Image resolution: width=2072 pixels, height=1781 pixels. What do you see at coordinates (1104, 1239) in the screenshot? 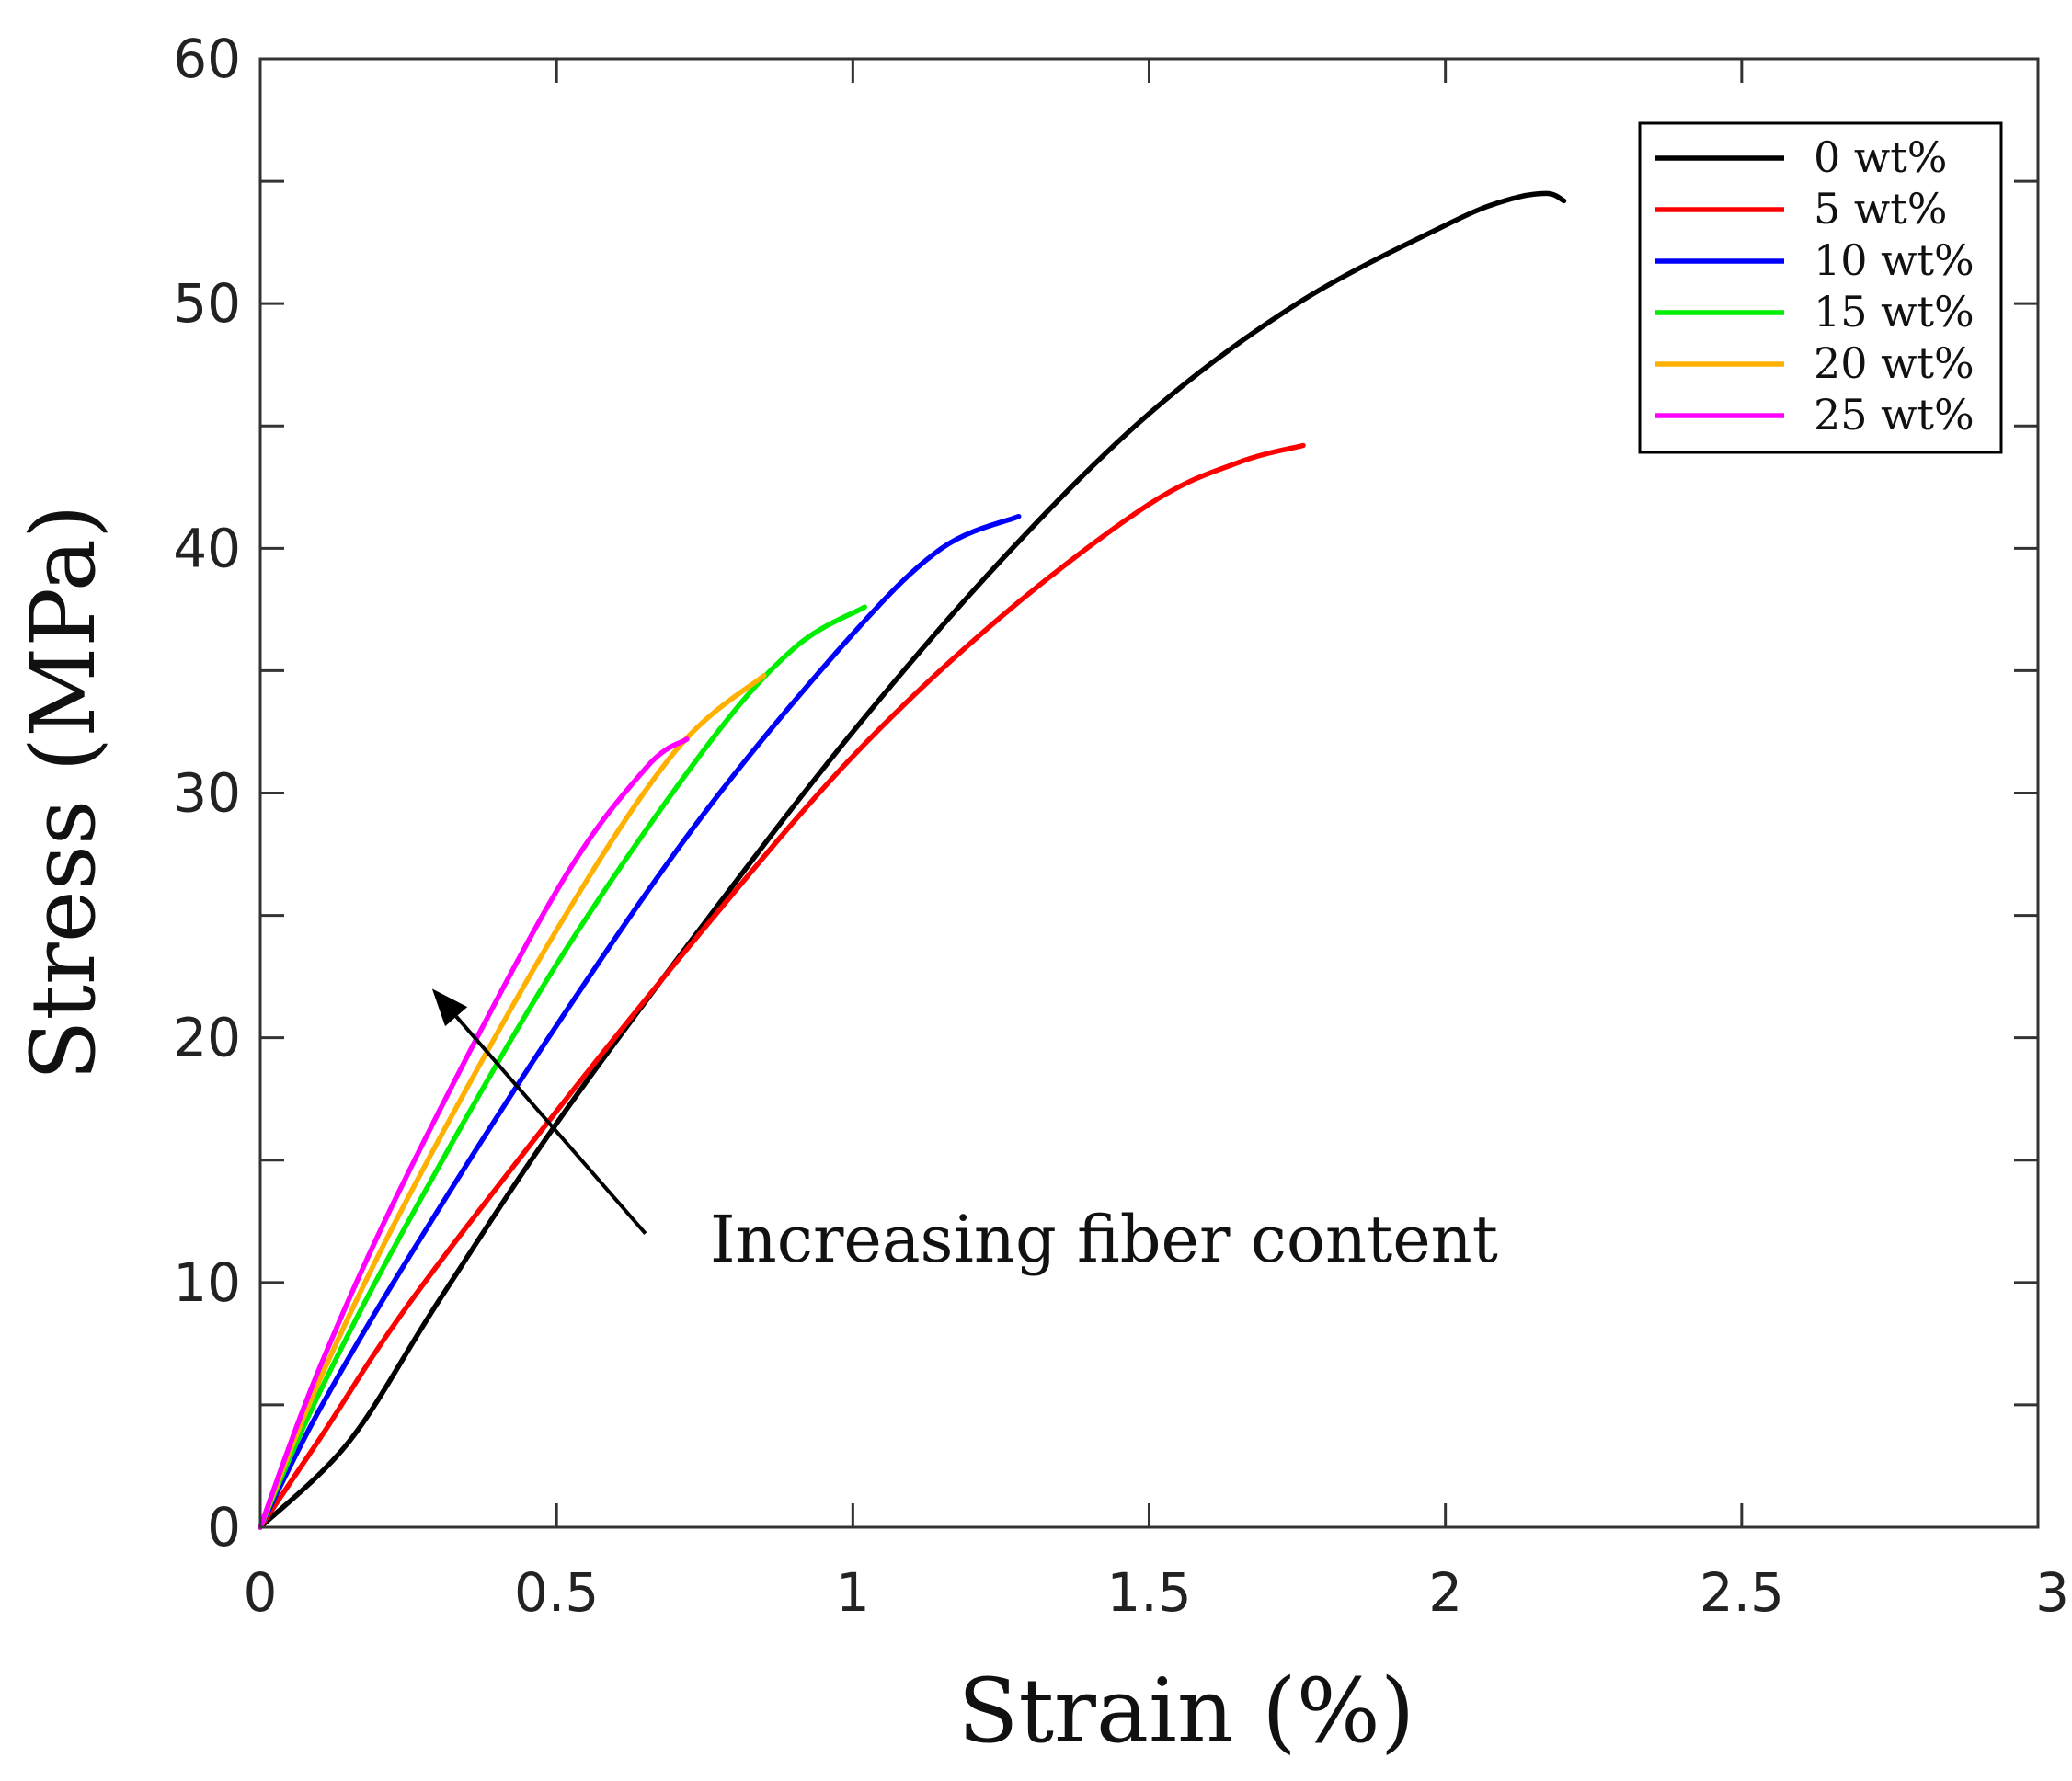
I see `annotation-text: Increasing fiber content` at bounding box center [1104, 1239].